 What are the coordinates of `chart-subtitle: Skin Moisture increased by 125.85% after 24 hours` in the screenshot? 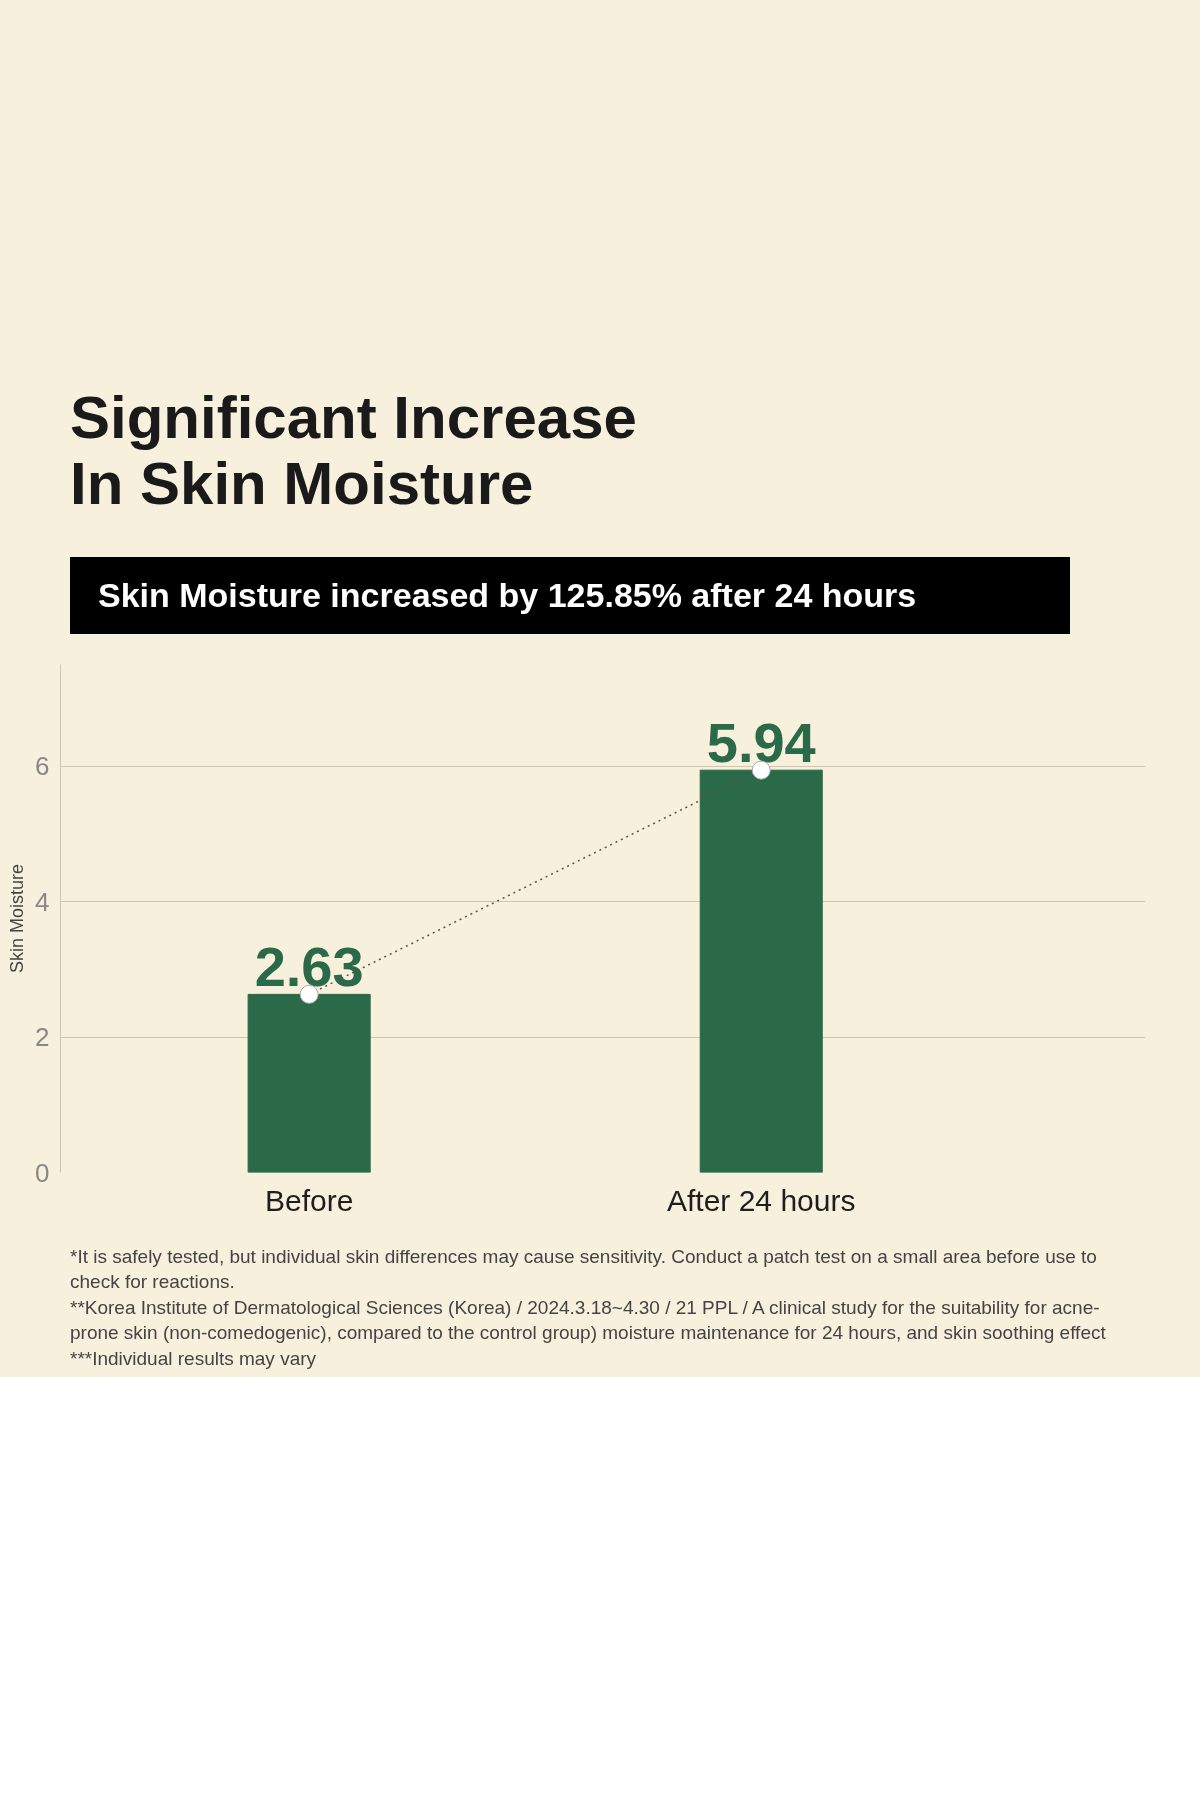 It's located at (507, 595).